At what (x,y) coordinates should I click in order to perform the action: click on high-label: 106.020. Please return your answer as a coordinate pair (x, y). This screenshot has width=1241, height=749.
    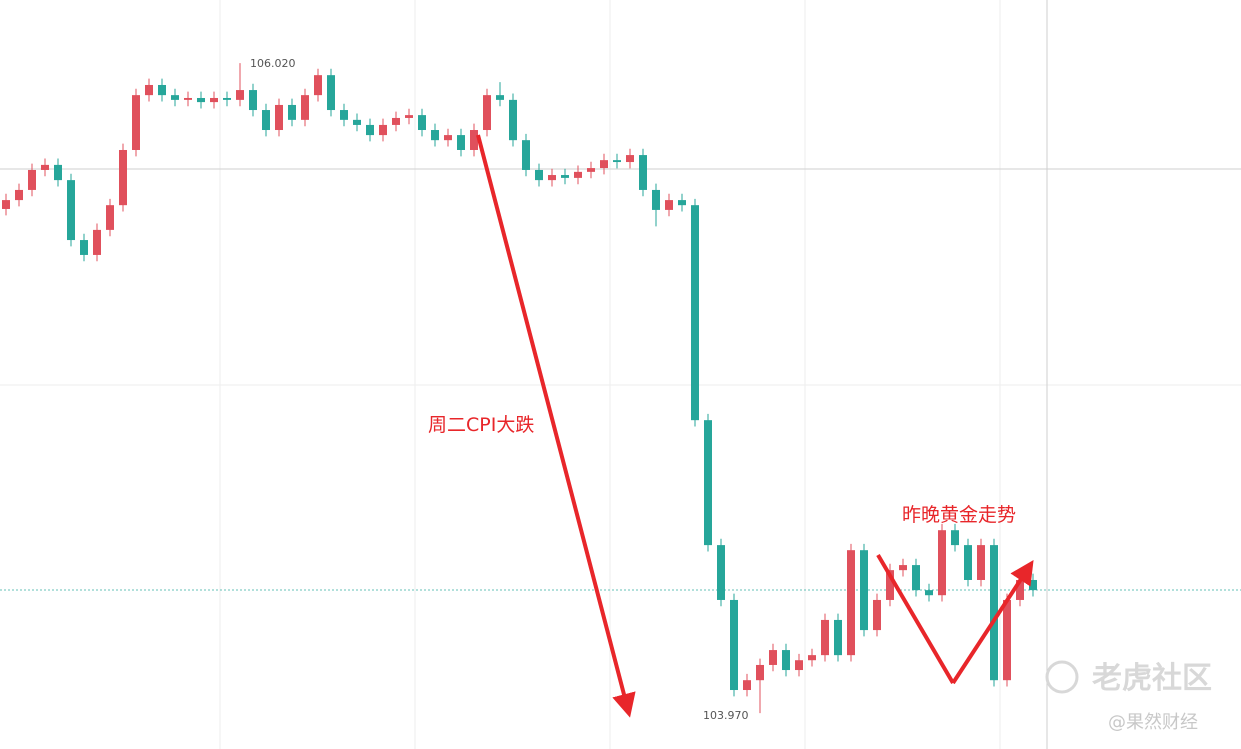
    Looking at the image, I should click on (273, 63).